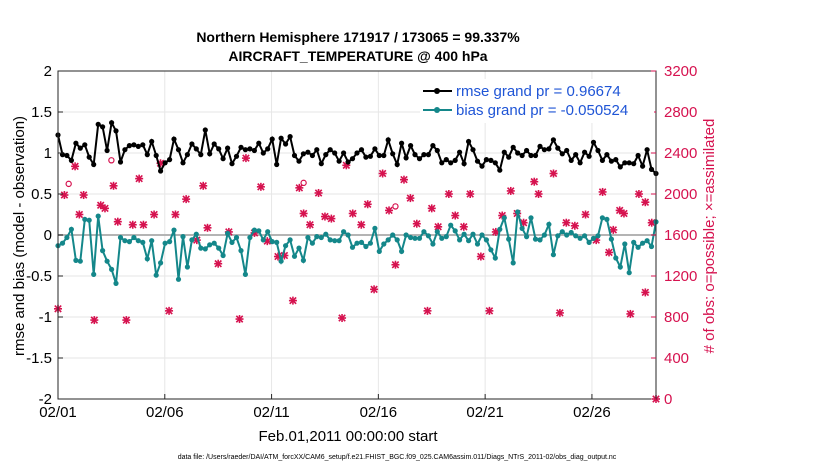 This screenshot has width=830, height=470. Describe the element at coordinates (674, 235) in the screenshot. I see `right-axis-ticks: 0 400 800 1200 1600 2000 2400 2800 3200` at that location.